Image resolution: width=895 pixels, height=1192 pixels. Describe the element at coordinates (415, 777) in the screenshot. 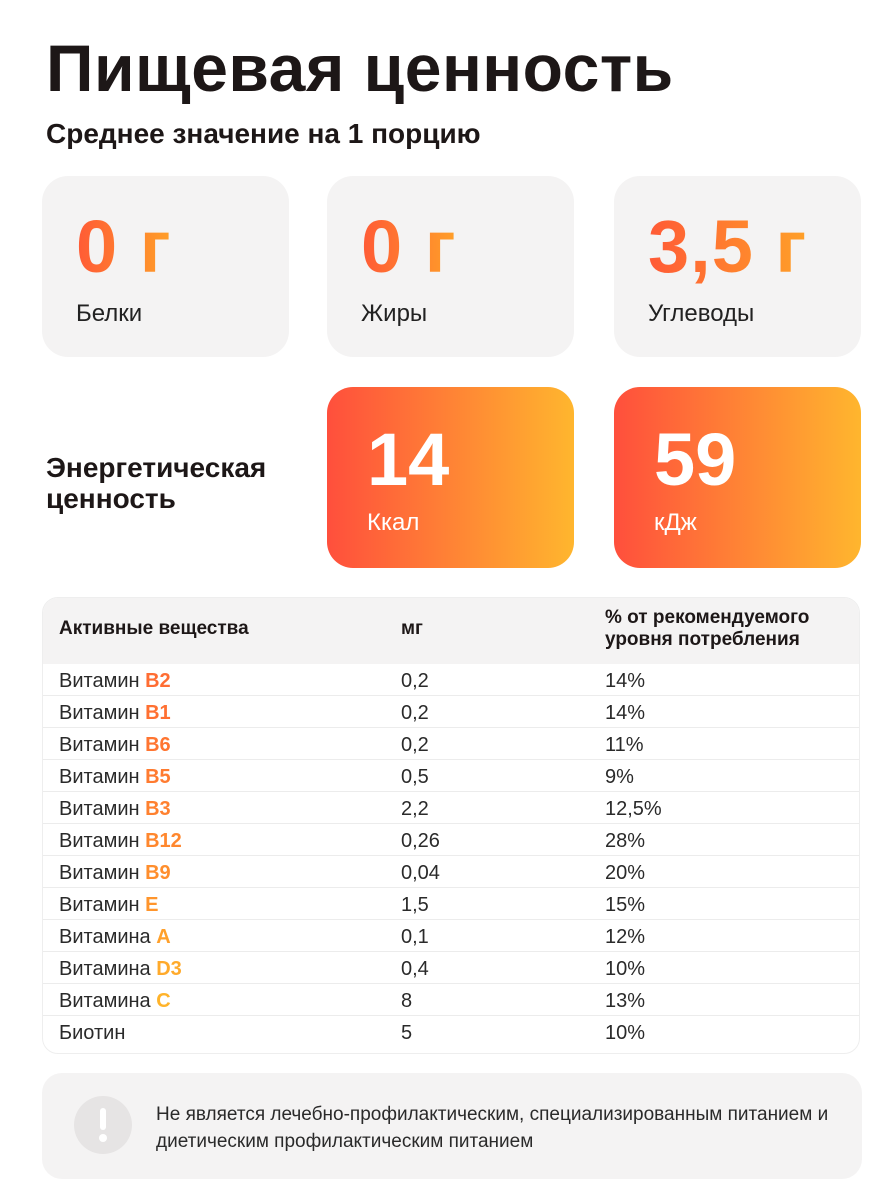

I see `nutrient-mg: 0,5` at that location.